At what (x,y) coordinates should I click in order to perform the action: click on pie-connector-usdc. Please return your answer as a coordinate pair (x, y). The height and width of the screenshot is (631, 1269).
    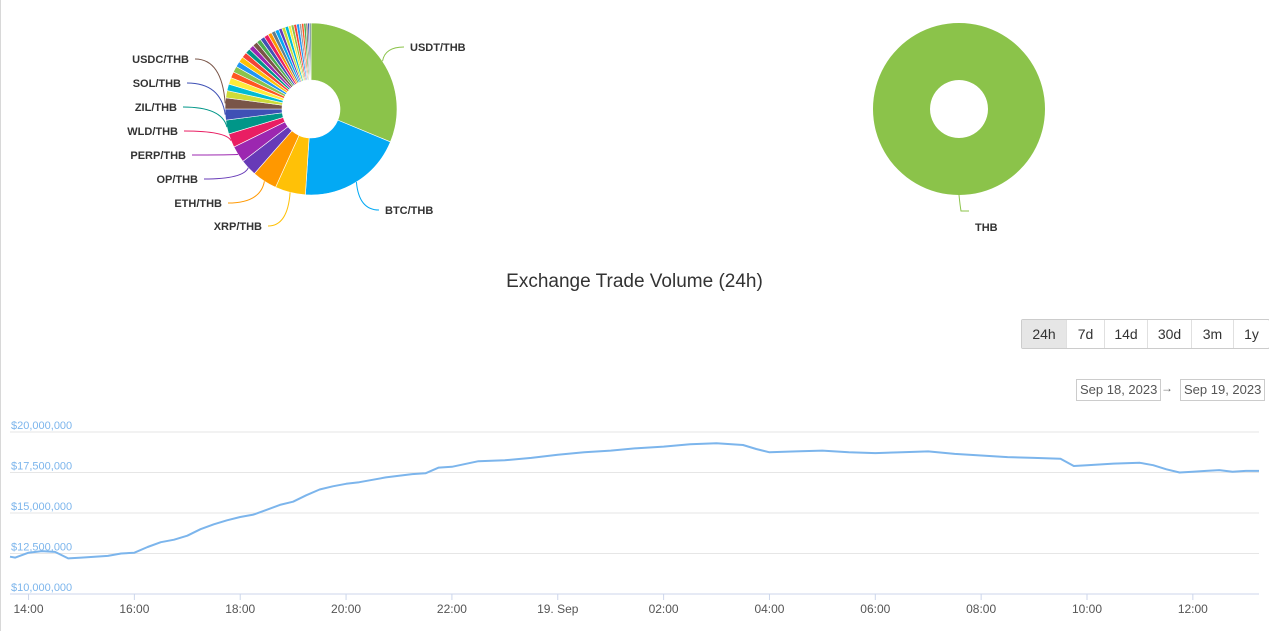
    Looking at the image, I should click on (210, 81).